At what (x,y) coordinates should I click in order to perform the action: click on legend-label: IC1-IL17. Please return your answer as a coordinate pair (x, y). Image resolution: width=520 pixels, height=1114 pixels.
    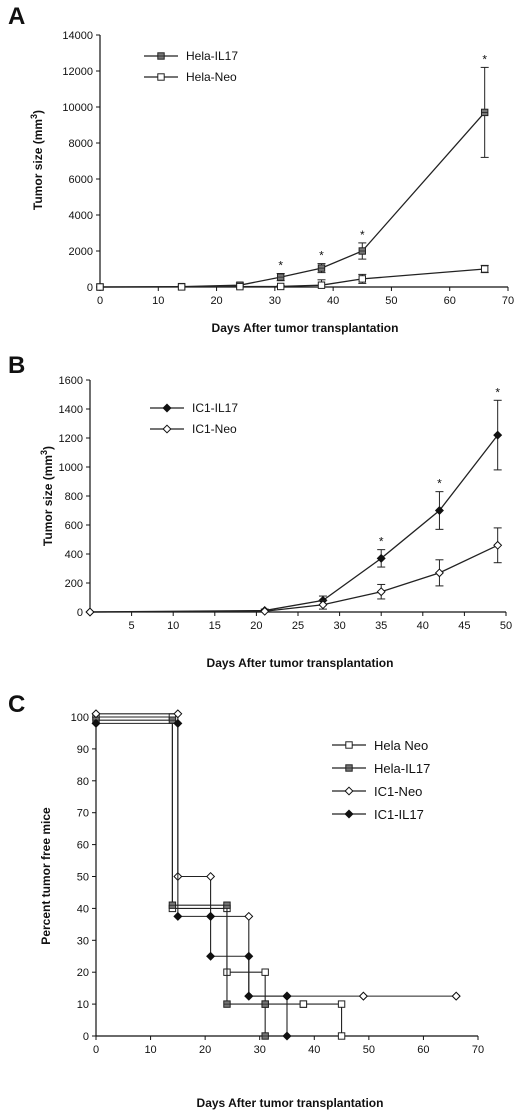
    Looking at the image, I should click on (215, 408).